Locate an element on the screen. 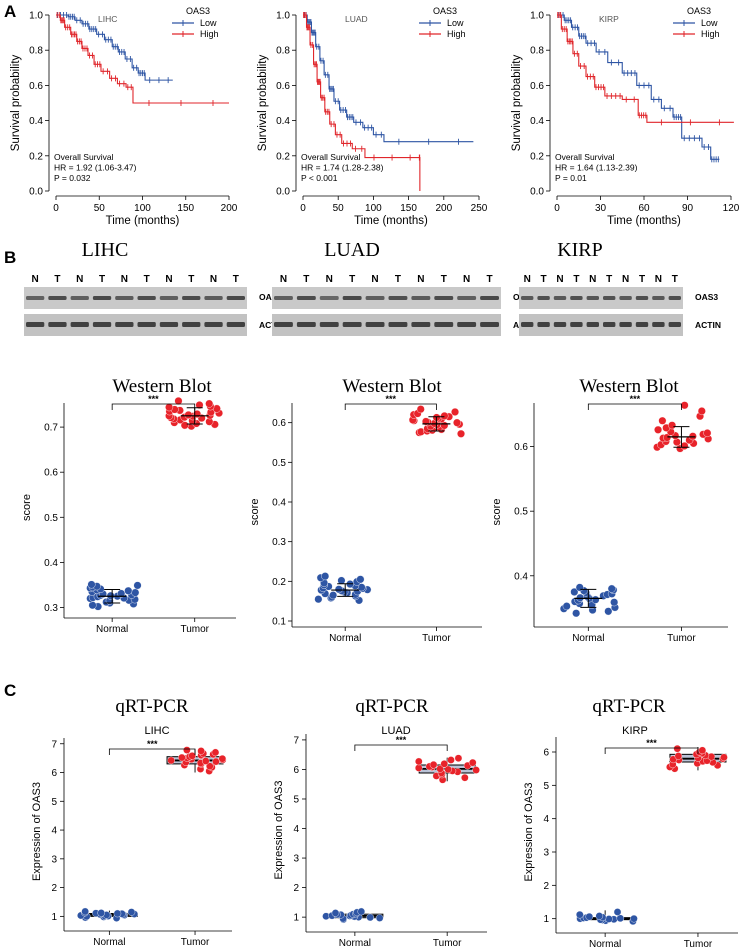  chart-title: qRT-PCR is located at coordinates (628, 706).